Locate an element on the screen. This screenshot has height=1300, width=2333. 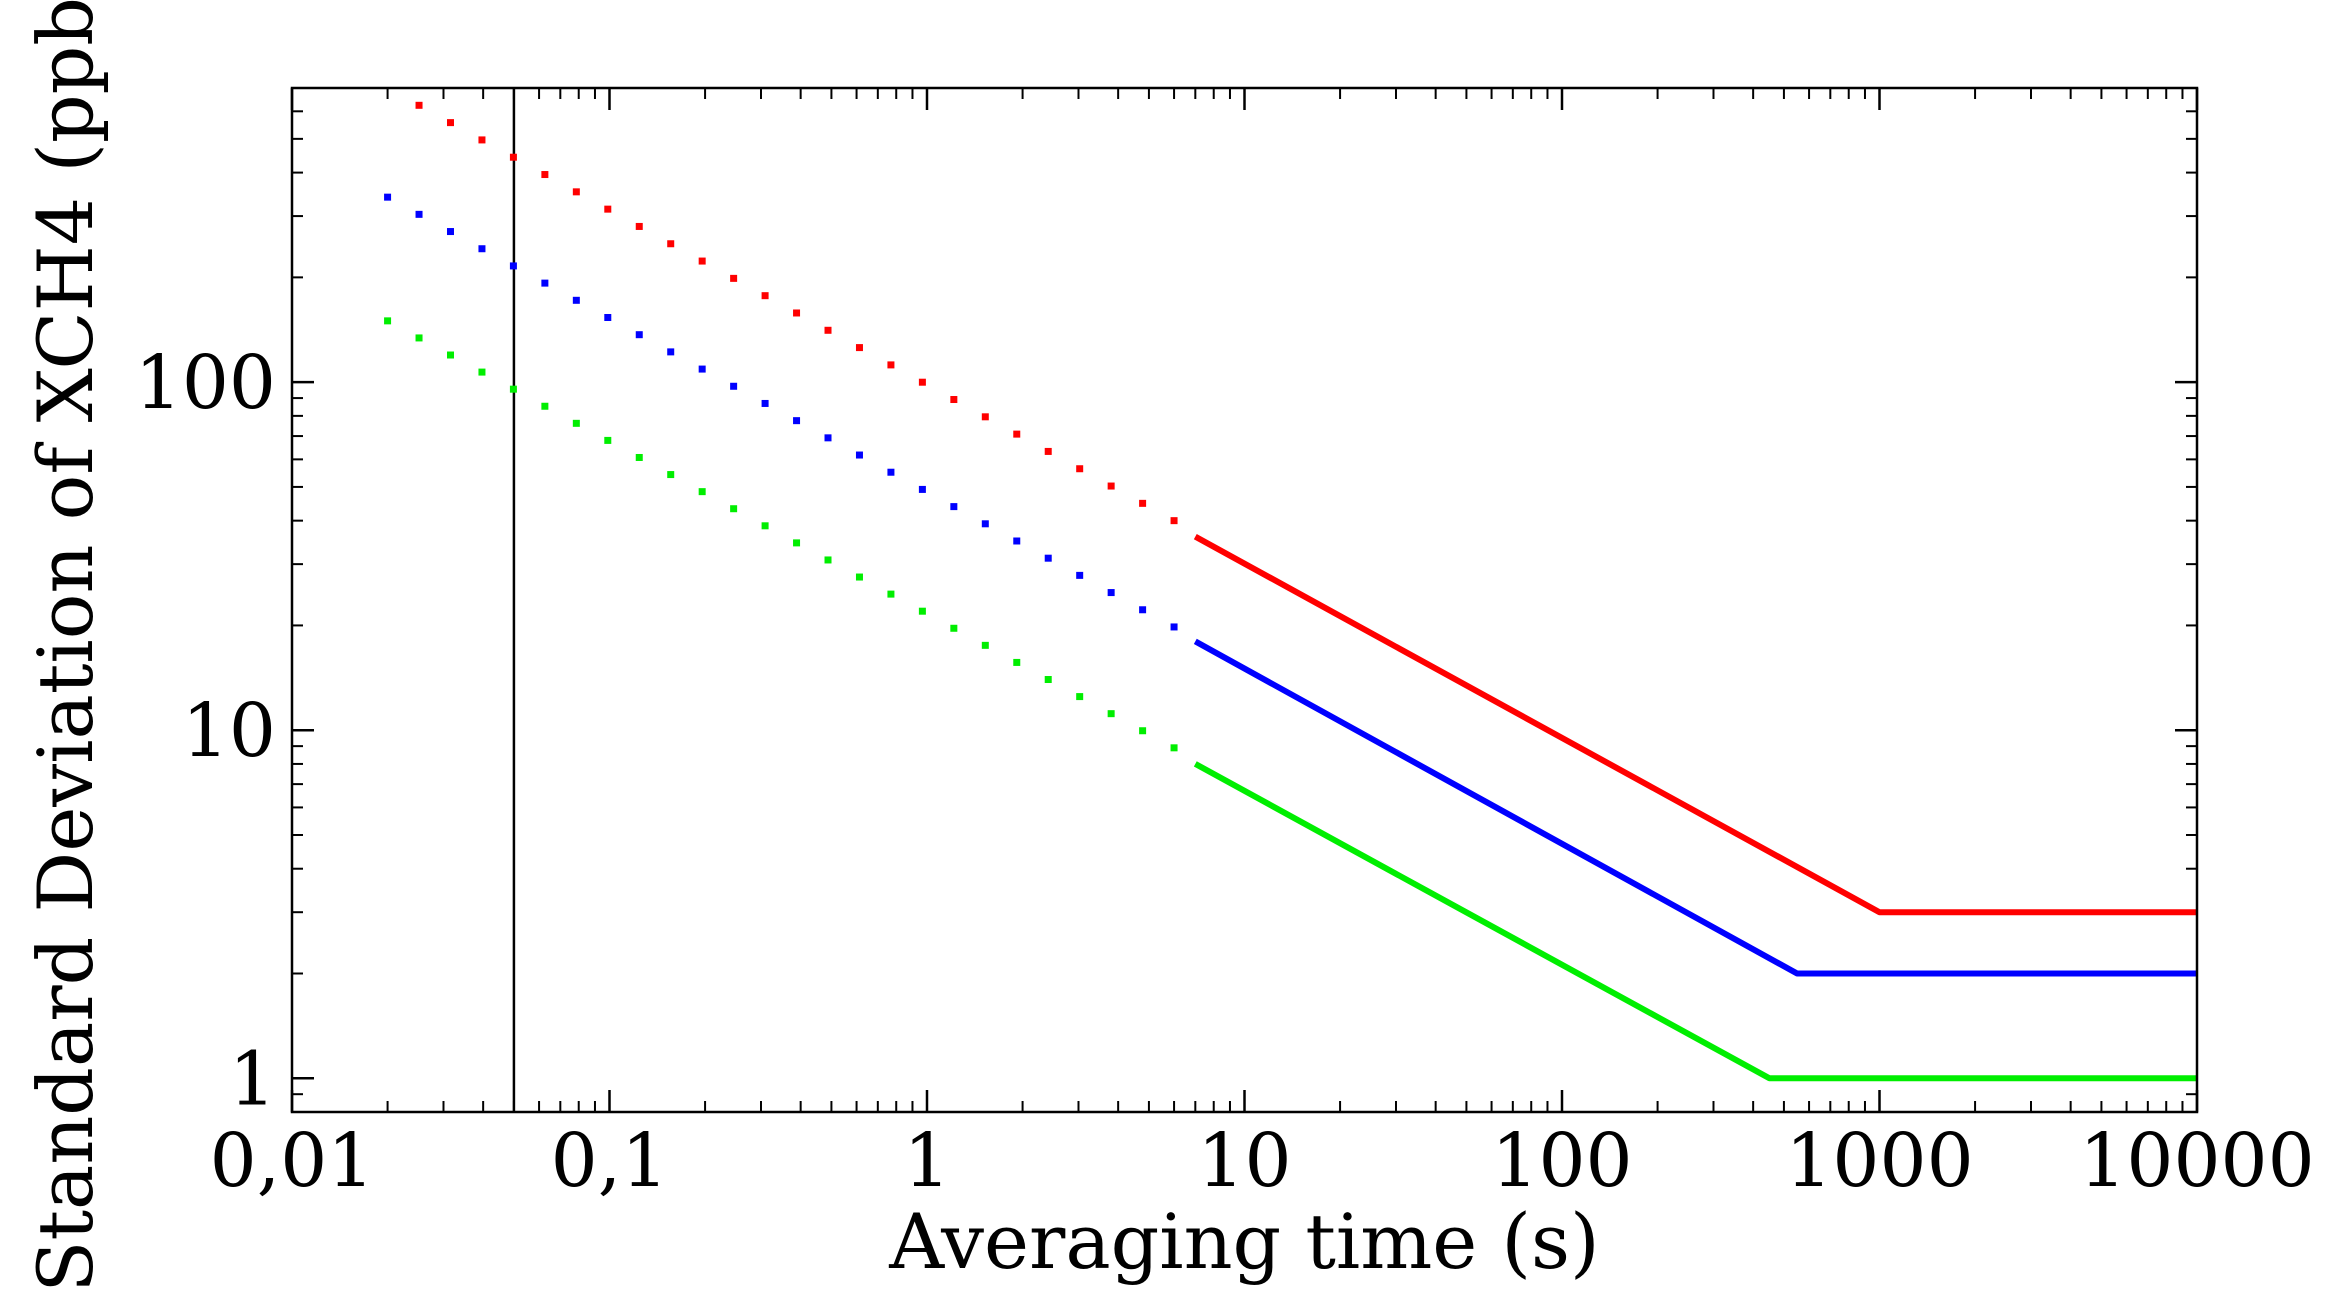
line-green is located at coordinates (1695, 921).